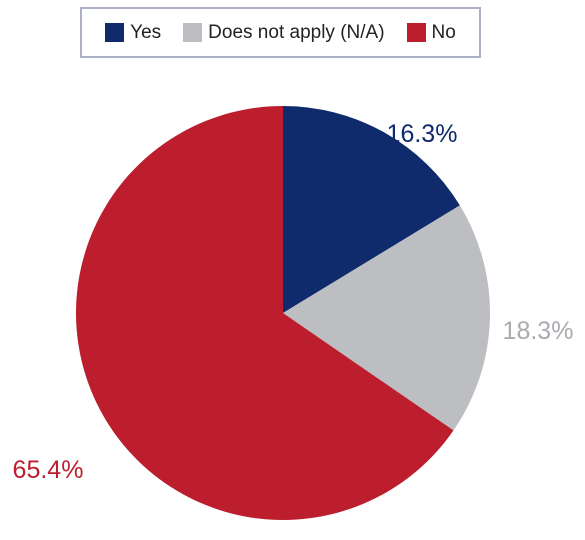 This screenshot has width=585, height=540. I want to click on legend-item-na: Does not apply (N/A), so click(284, 32).